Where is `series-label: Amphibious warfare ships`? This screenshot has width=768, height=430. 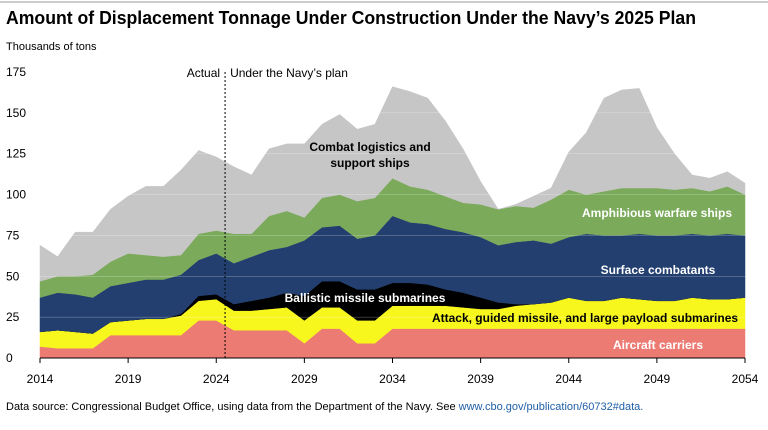
series-label: Amphibious warfare ships is located at coordinates (657, 213).